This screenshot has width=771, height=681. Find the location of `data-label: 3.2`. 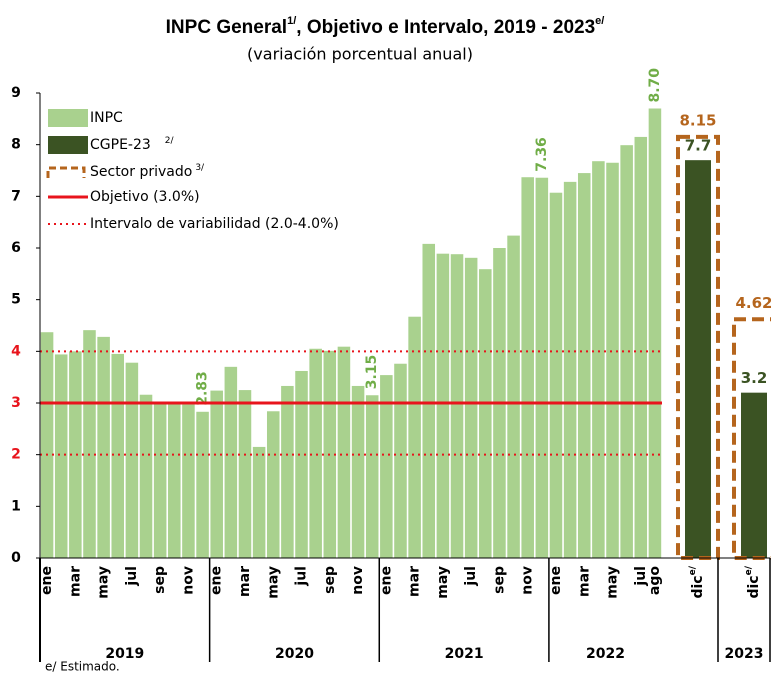

data-label: 3.2 is located at coordinates (754, 378).